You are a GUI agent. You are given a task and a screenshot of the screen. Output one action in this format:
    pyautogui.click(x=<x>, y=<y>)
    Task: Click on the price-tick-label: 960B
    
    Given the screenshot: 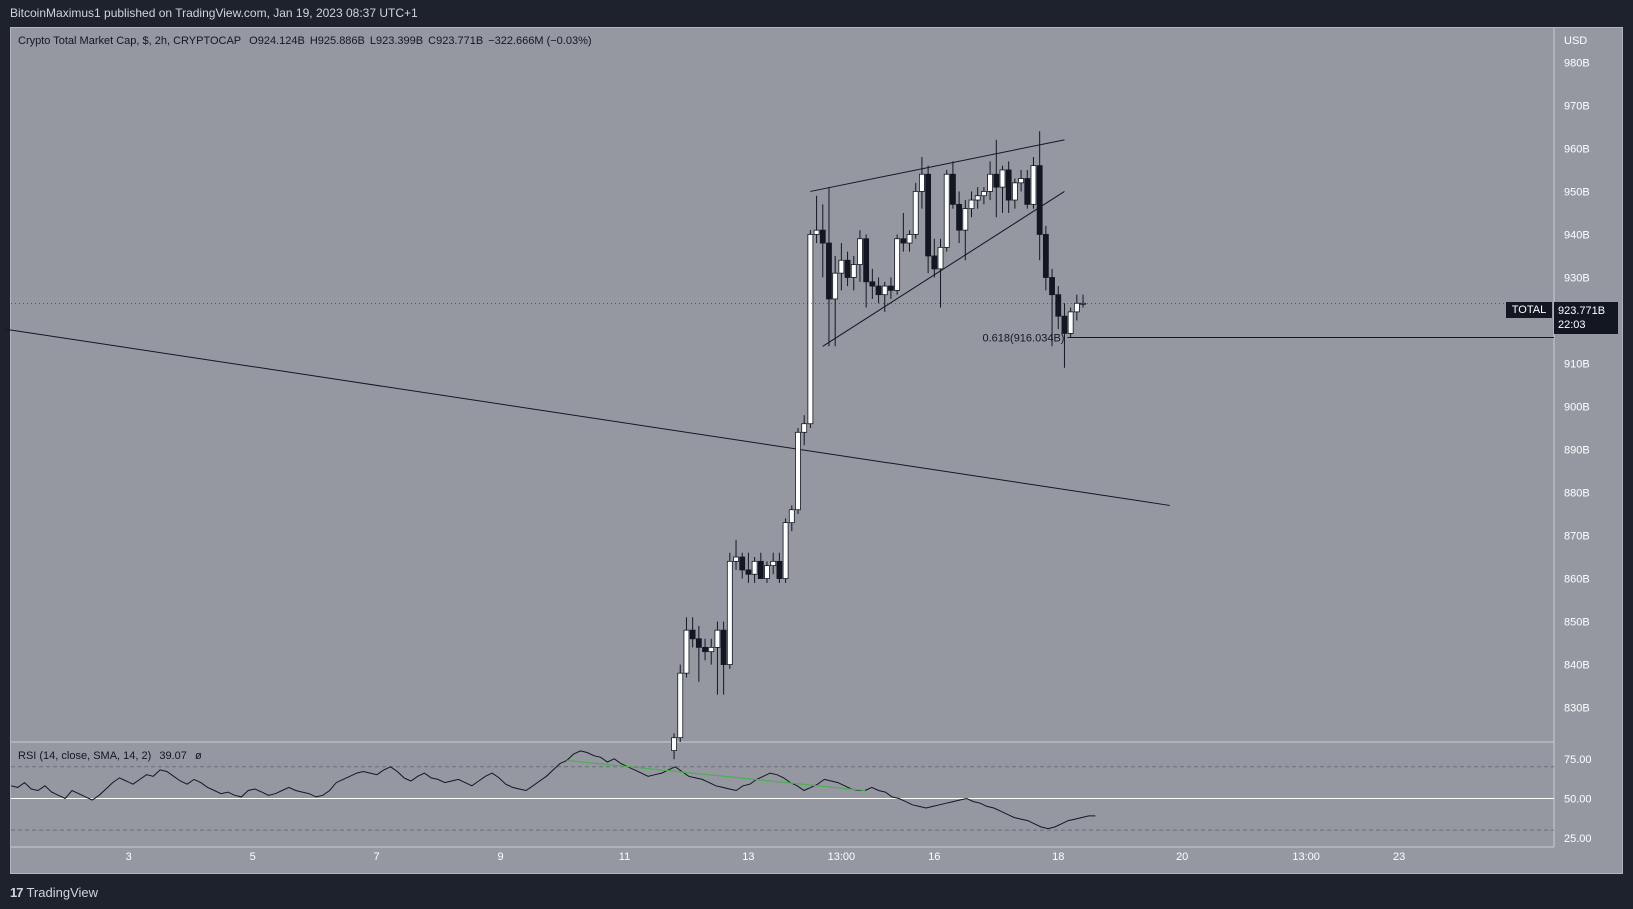 What is the action you would take?
    pyautogui.click(x=1577, y=149)
    